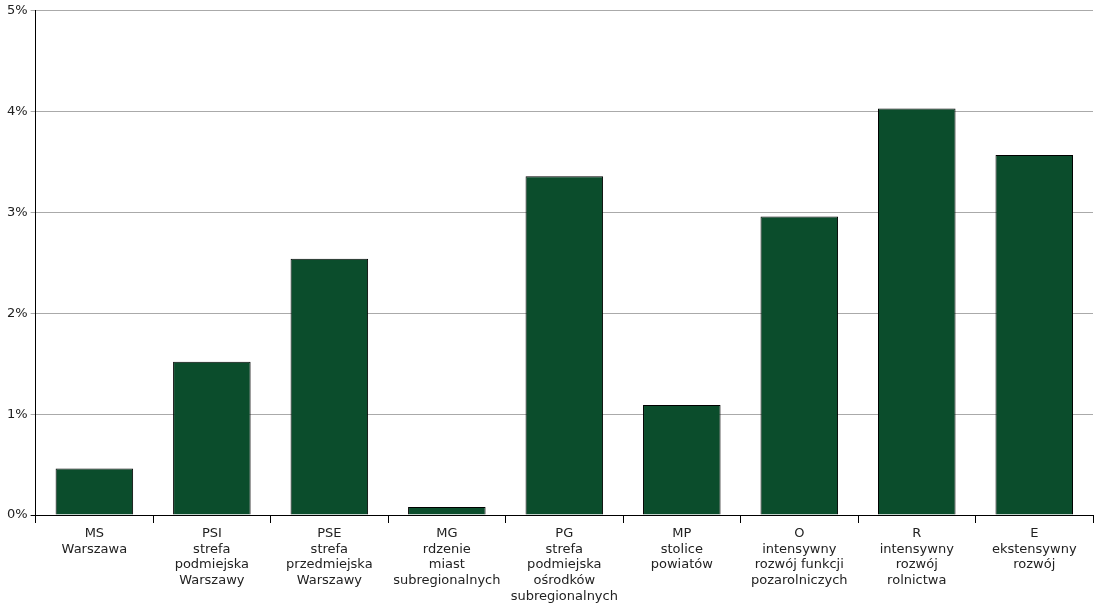  Describe the element at coordinates (682, 548) in the screenshot. I see `x-tick-label: MP stolice powiatów` at that location.